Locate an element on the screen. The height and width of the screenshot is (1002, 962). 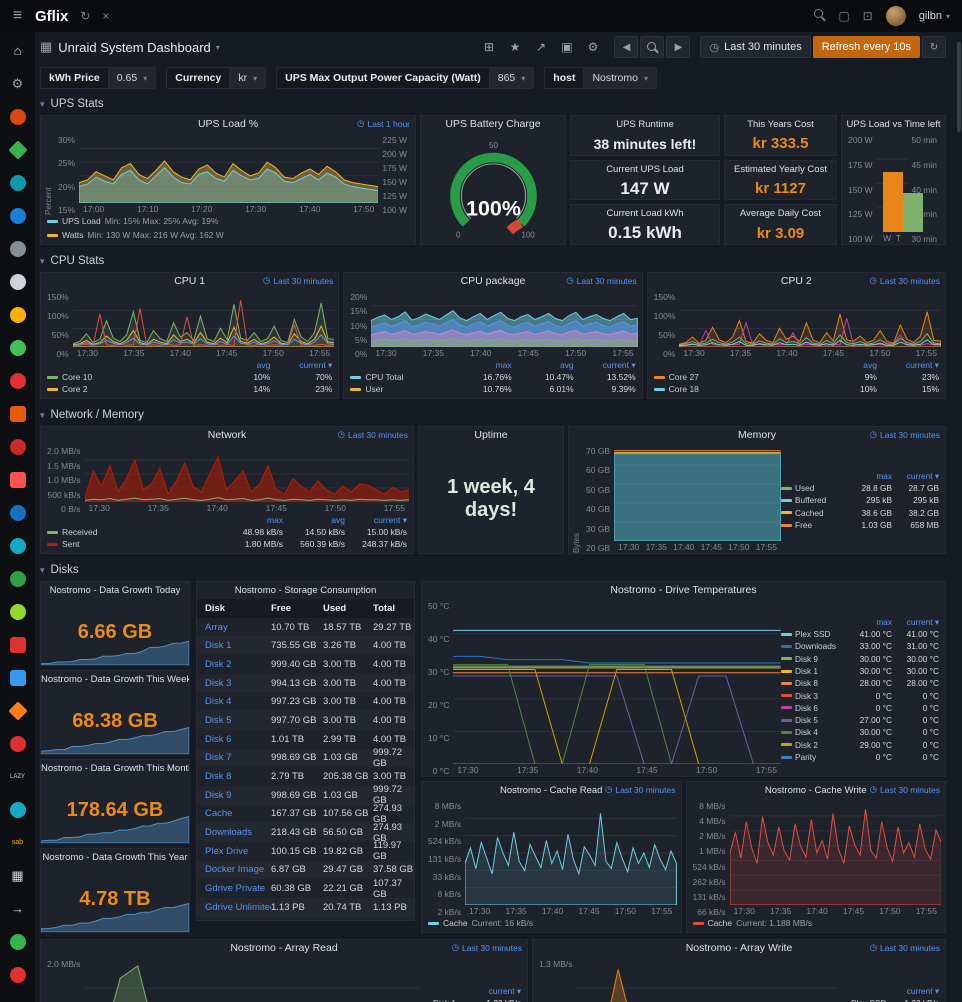
panel-title: Current UPS Load is located at coordinates (645, 169).